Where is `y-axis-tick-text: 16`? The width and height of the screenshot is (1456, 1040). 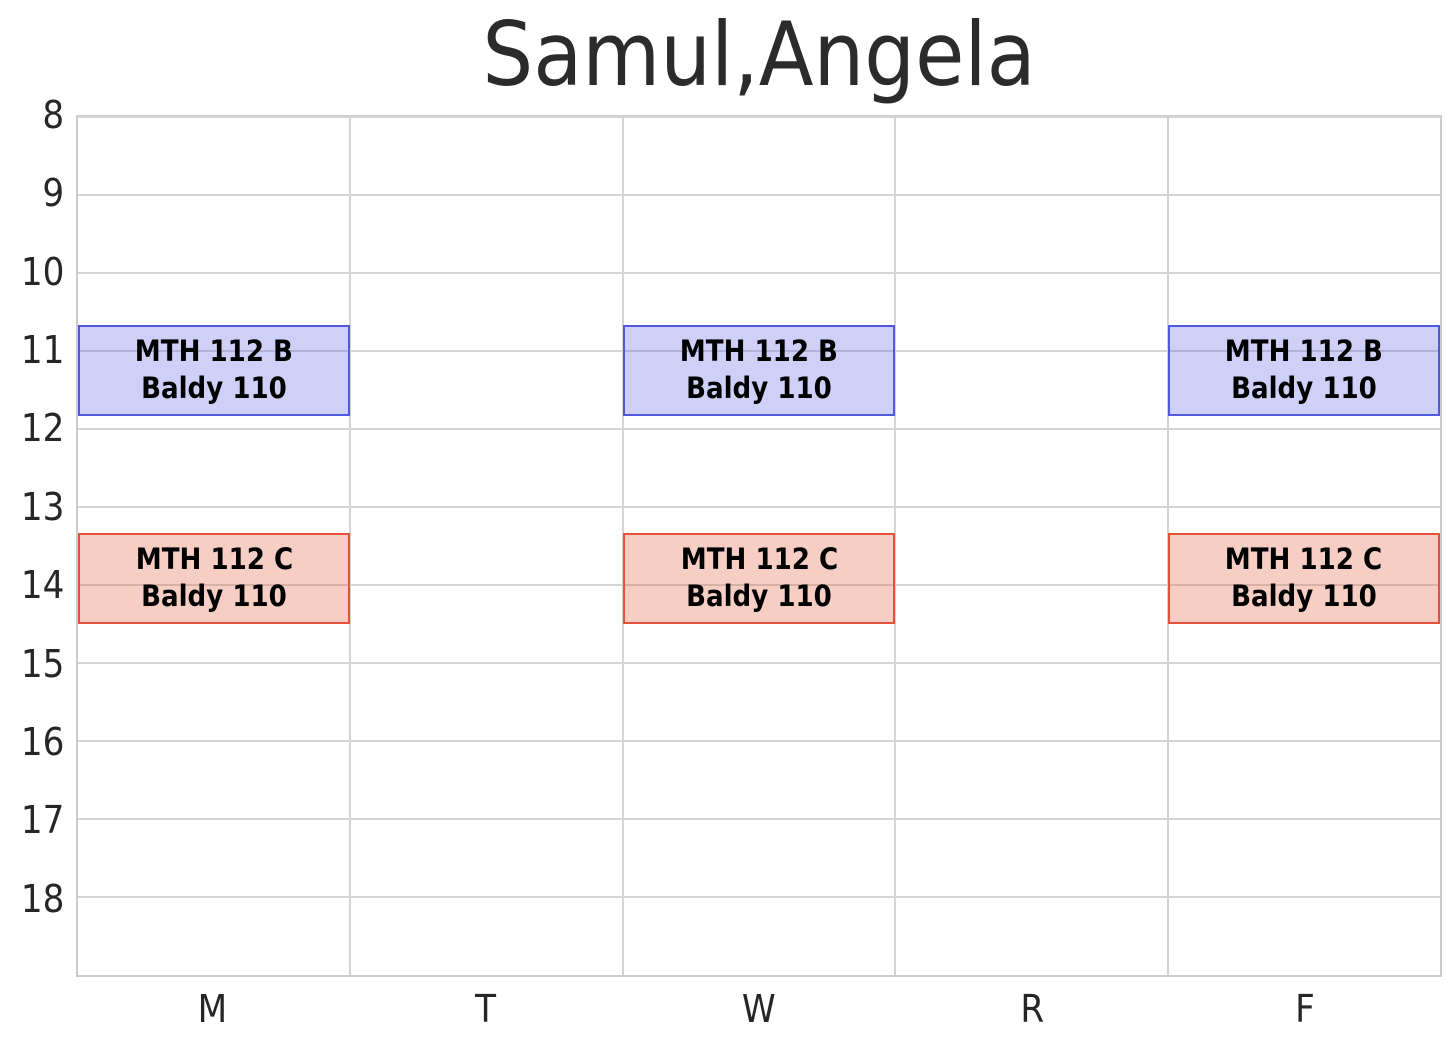
y-axis-tick-text: 16 is located at coordinates (42, 741).